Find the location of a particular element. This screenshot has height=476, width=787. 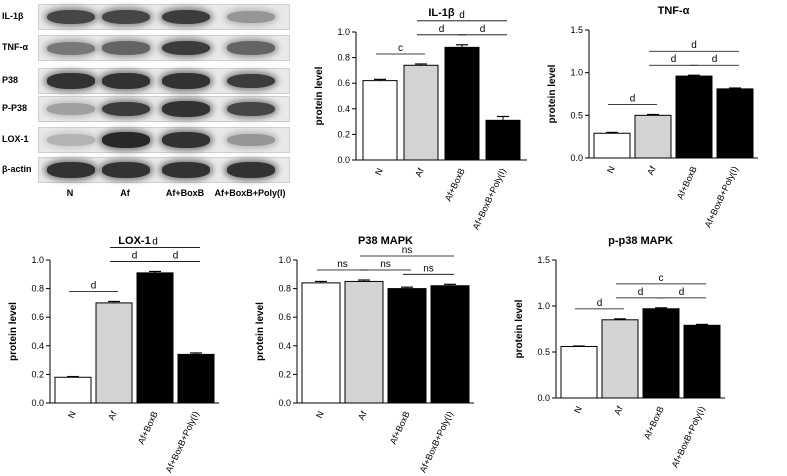

y-tick-label: 0.6 is located at coordinates (343, 83).